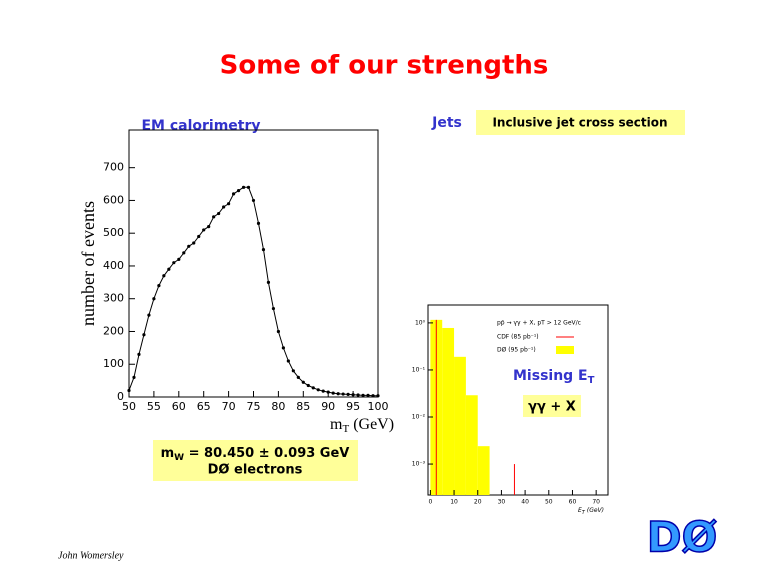  What do you see at coordinates (525, 502) in the screenshot?
I see `x-tick-label: 40` at bounding box center [525, 502].